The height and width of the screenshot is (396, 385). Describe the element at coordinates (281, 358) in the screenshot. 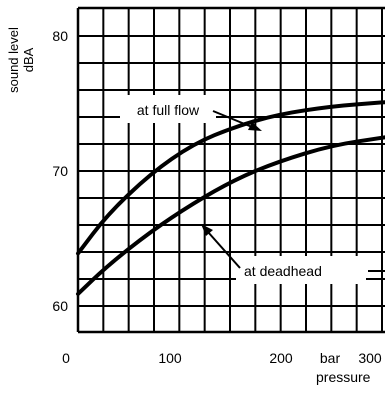

I see `x-tick-label: 200` at that location.